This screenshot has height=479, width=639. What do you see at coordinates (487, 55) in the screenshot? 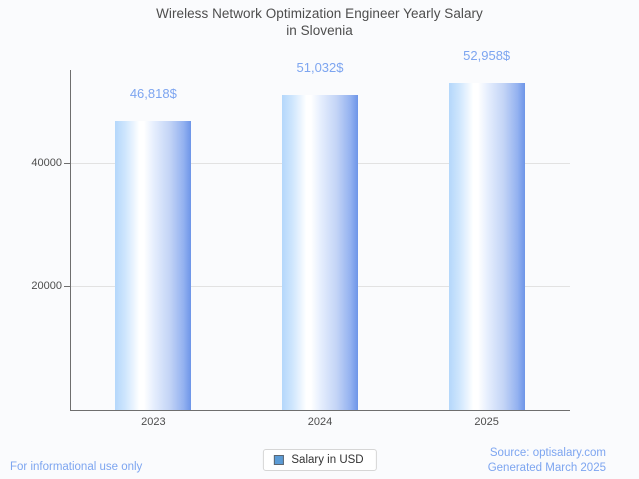
I see `bar-value-label-2025: 52,958$` at bounding box center [487, 55].